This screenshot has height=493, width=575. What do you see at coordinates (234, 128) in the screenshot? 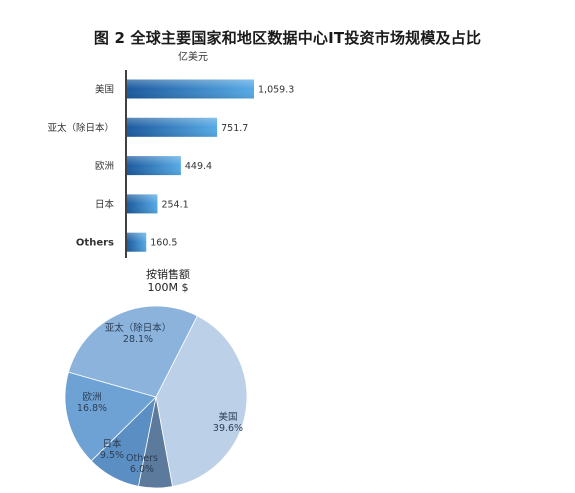
I see `value-label-1: 751.7` at bounding box center [234, 128].